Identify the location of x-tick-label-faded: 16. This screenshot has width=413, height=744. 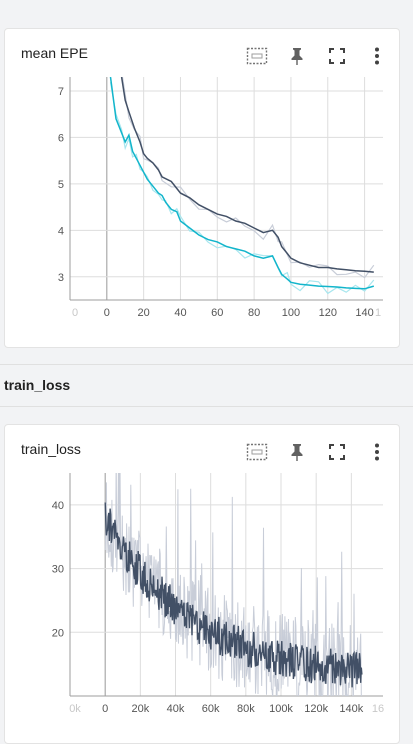
(378, 709).